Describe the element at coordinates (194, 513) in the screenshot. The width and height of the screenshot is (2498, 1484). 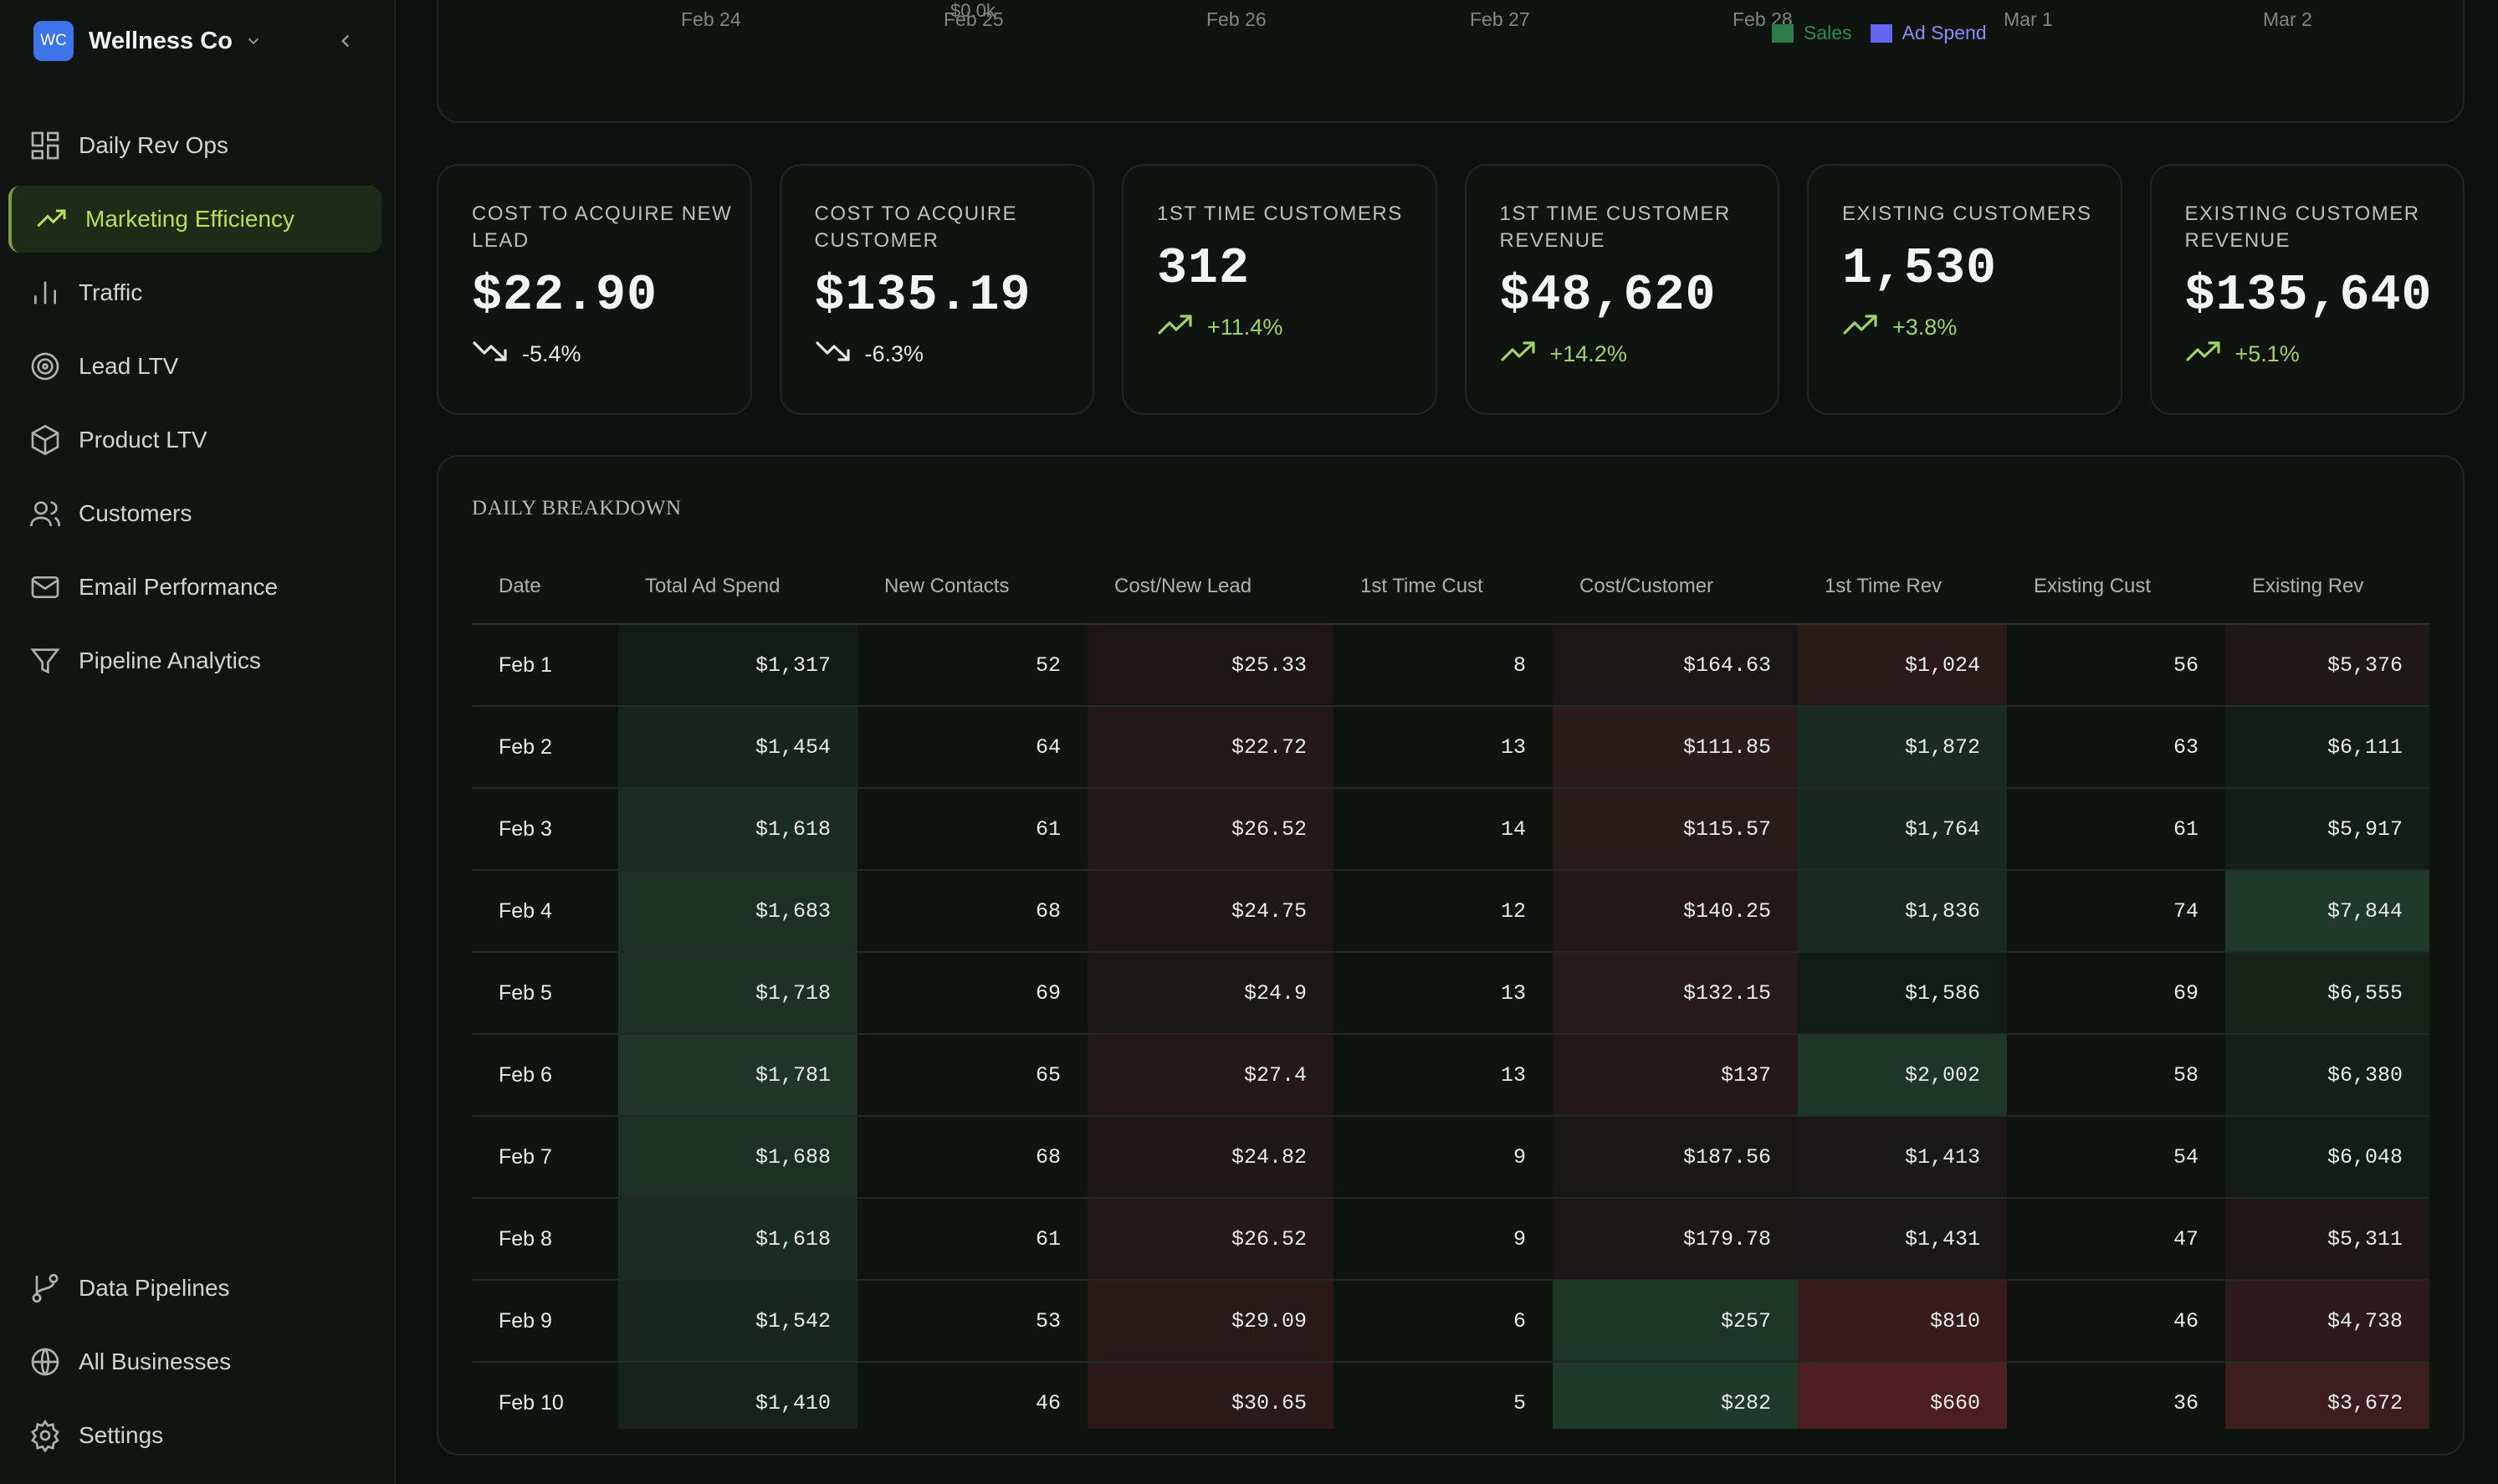
I see `nav-item-customers: Customers` at that location.